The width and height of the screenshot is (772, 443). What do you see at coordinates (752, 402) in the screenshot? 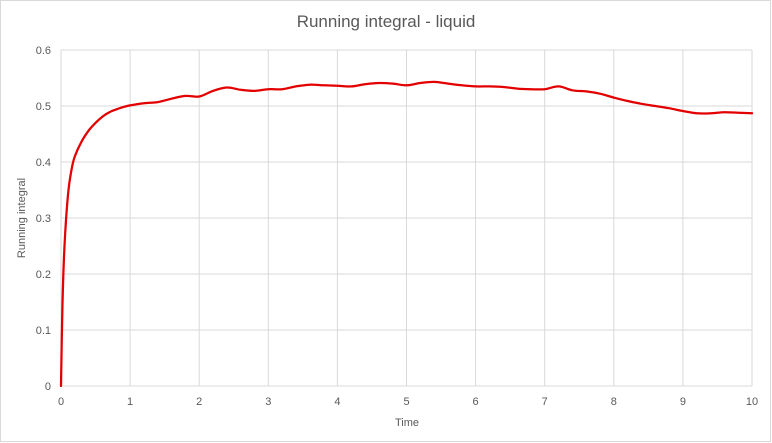
I see `x-tick-label: 10` at bounding box center [752, 402].